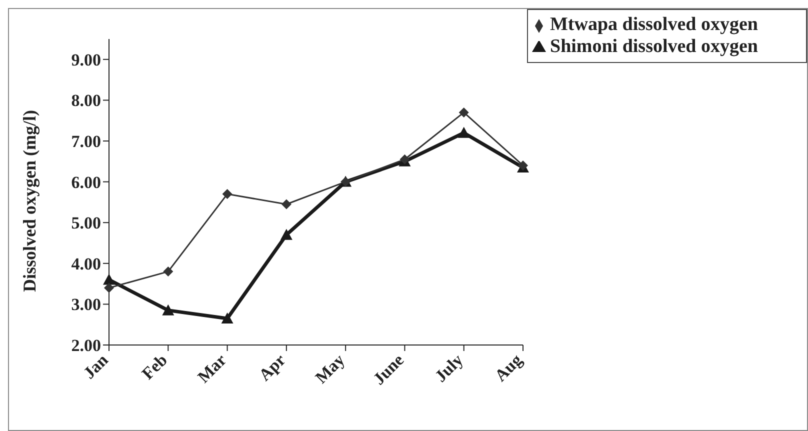 This screenshot has height=431, width=808. What do you see at coordinates (654, 46) in the screenshot?
I see `legend-label: Shimoni dissolved oxygen` at bounding box center [654, 46].